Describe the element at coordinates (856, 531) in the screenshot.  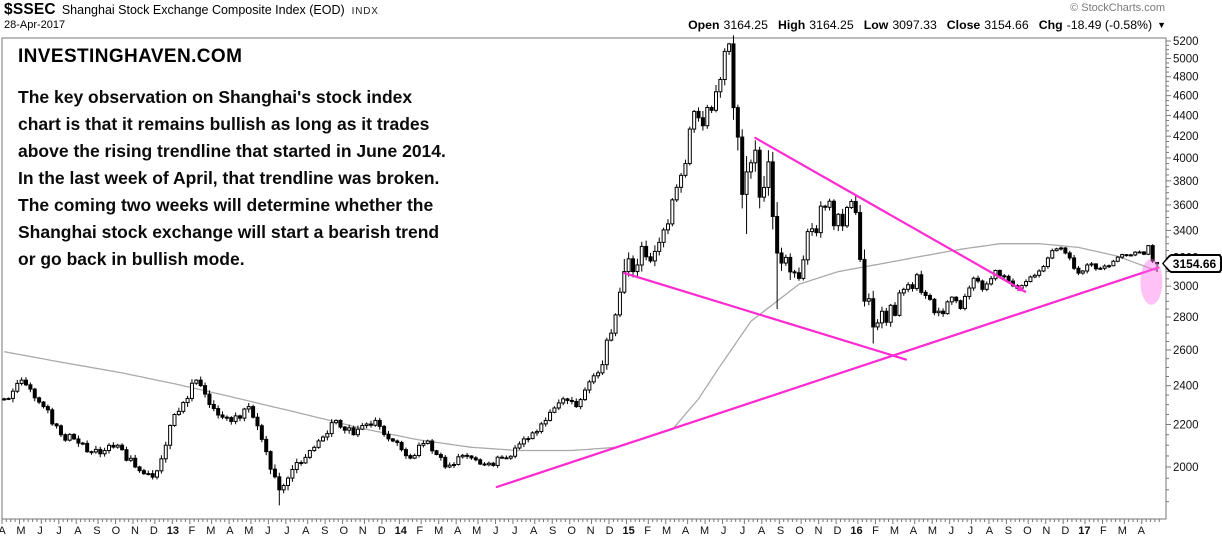
I see `x-axis-label: 16` at that location.